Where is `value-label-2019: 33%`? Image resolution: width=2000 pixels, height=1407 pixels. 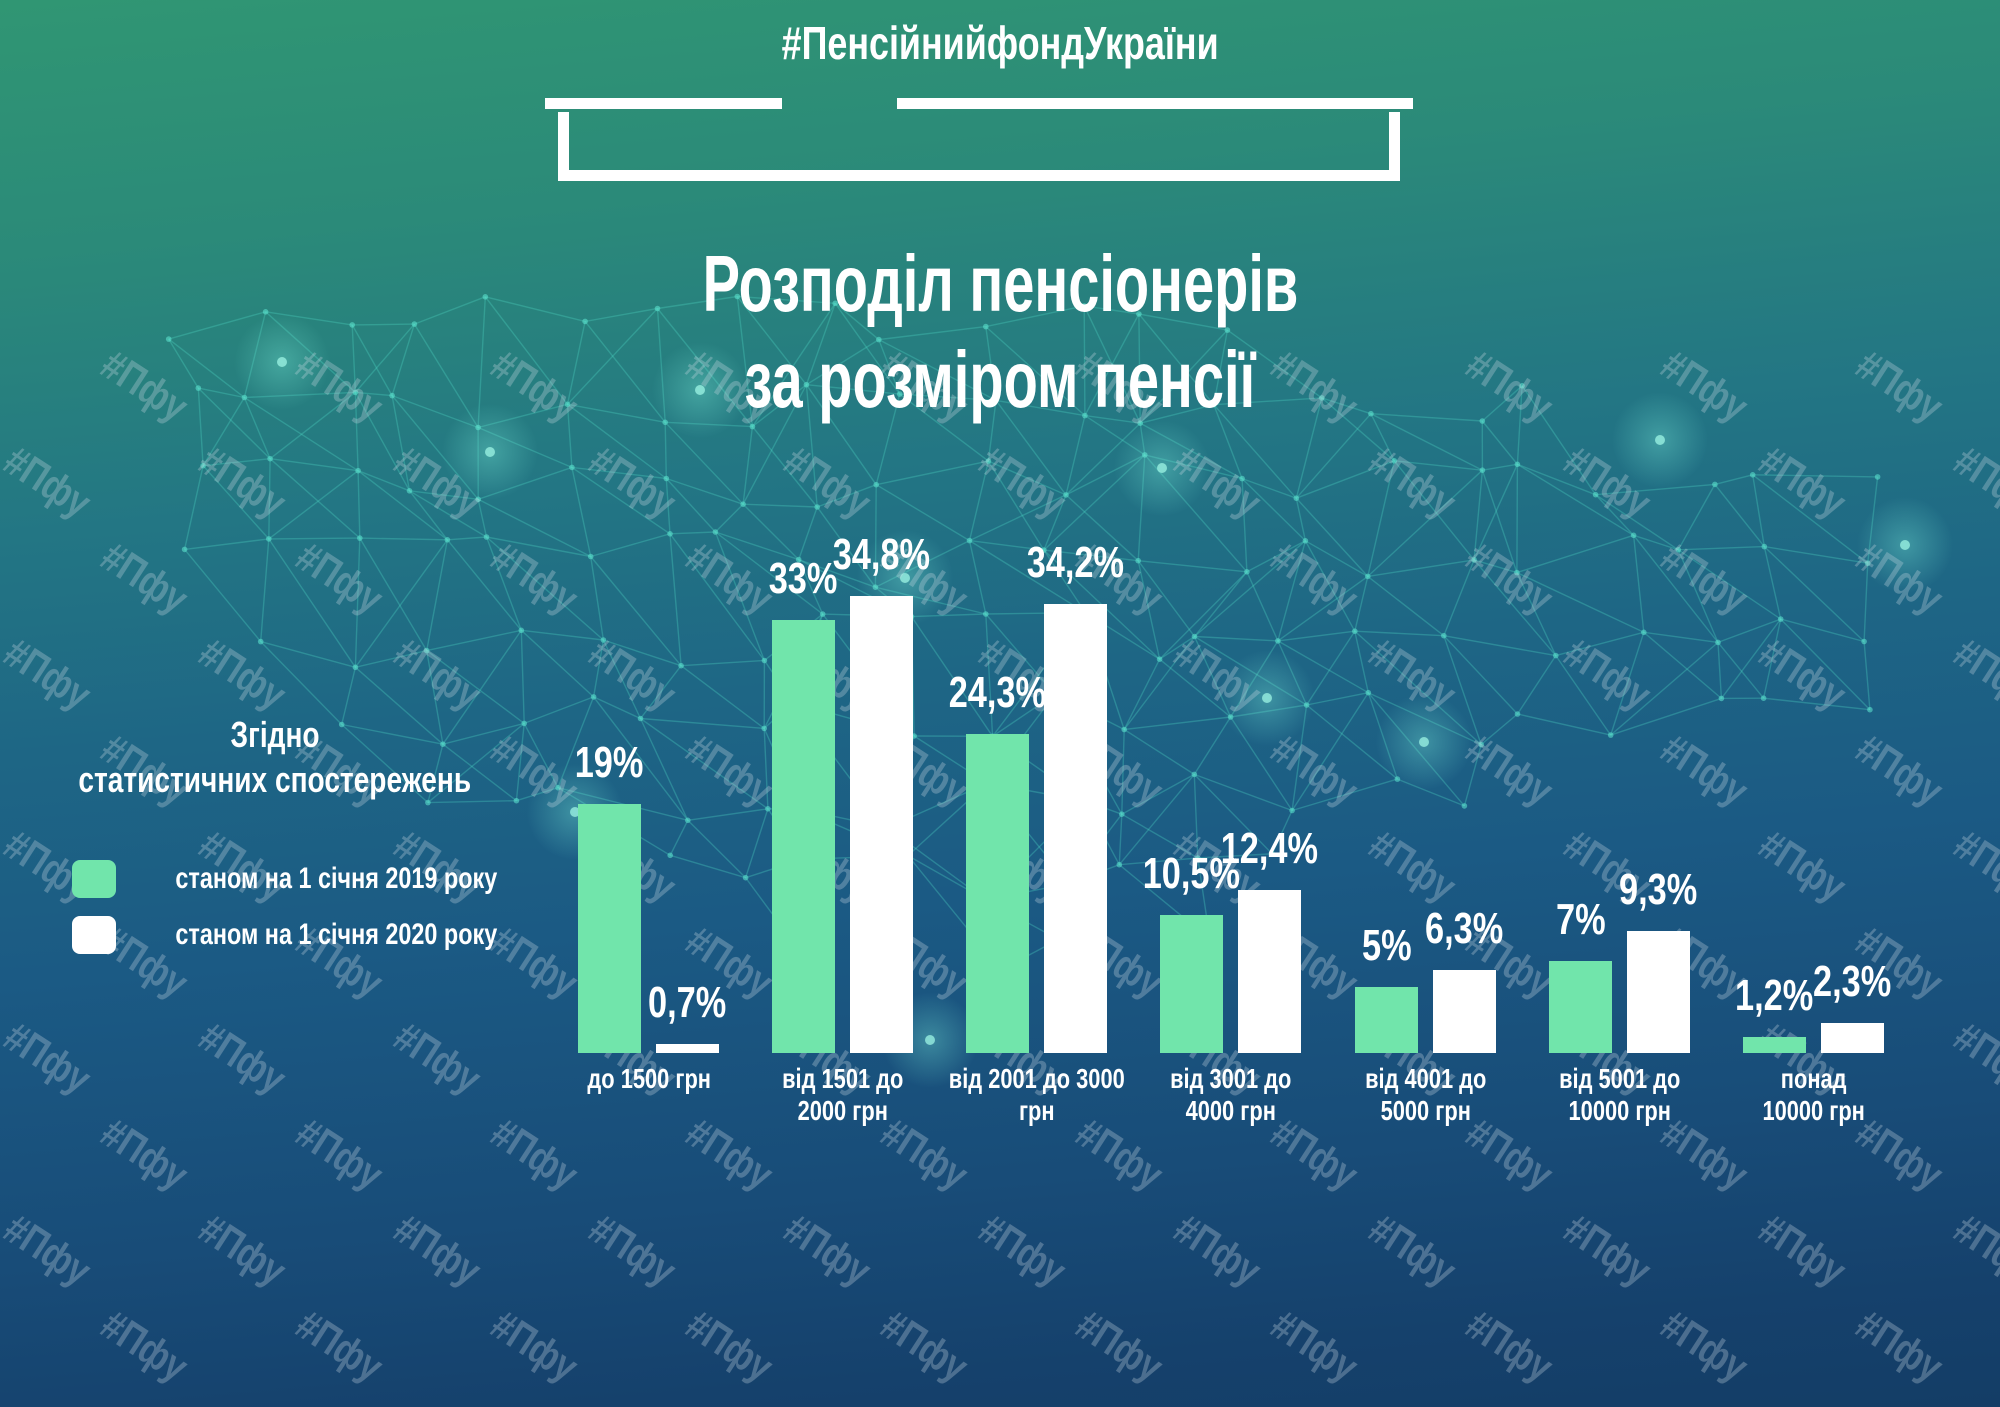
value-label-2019: 33% is located at coordinates (804, 579).